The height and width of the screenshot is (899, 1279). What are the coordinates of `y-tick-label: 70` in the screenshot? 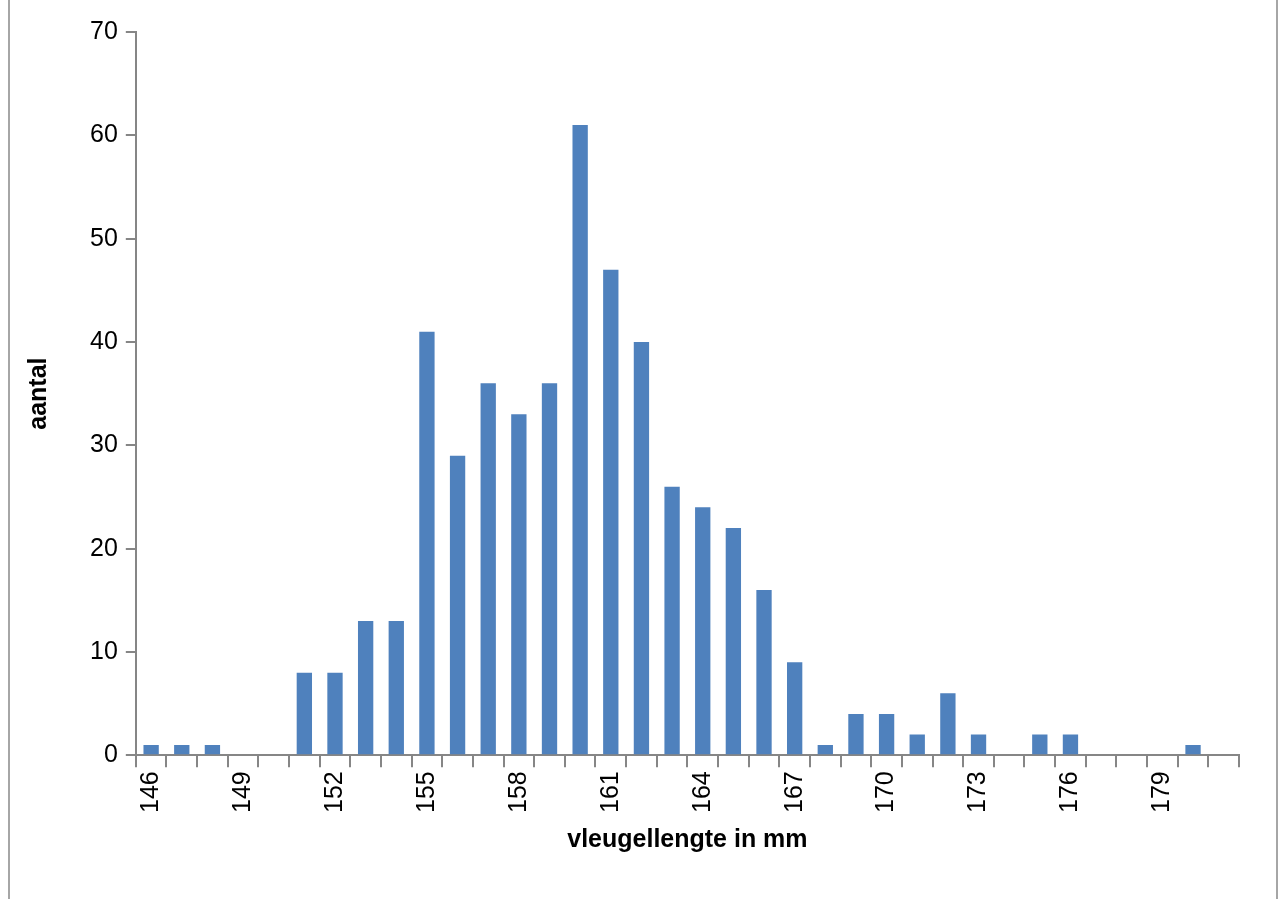 It's located at (104, 29).